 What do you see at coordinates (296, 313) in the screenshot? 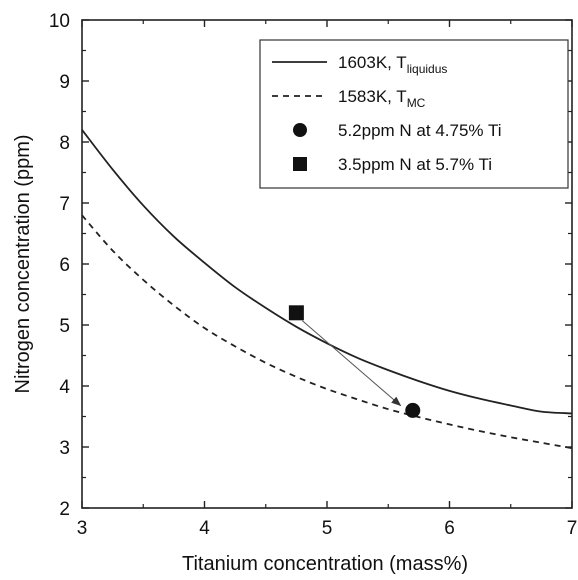
I see `data-point-square` at bounding box center [296, 313].